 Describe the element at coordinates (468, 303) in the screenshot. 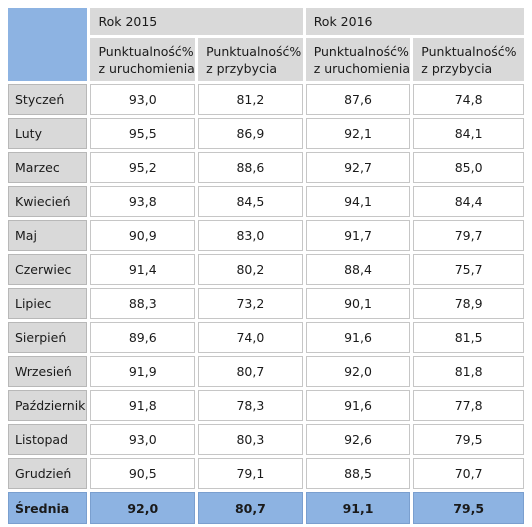

I see `value-2016-arrival: 78,9` at that location.